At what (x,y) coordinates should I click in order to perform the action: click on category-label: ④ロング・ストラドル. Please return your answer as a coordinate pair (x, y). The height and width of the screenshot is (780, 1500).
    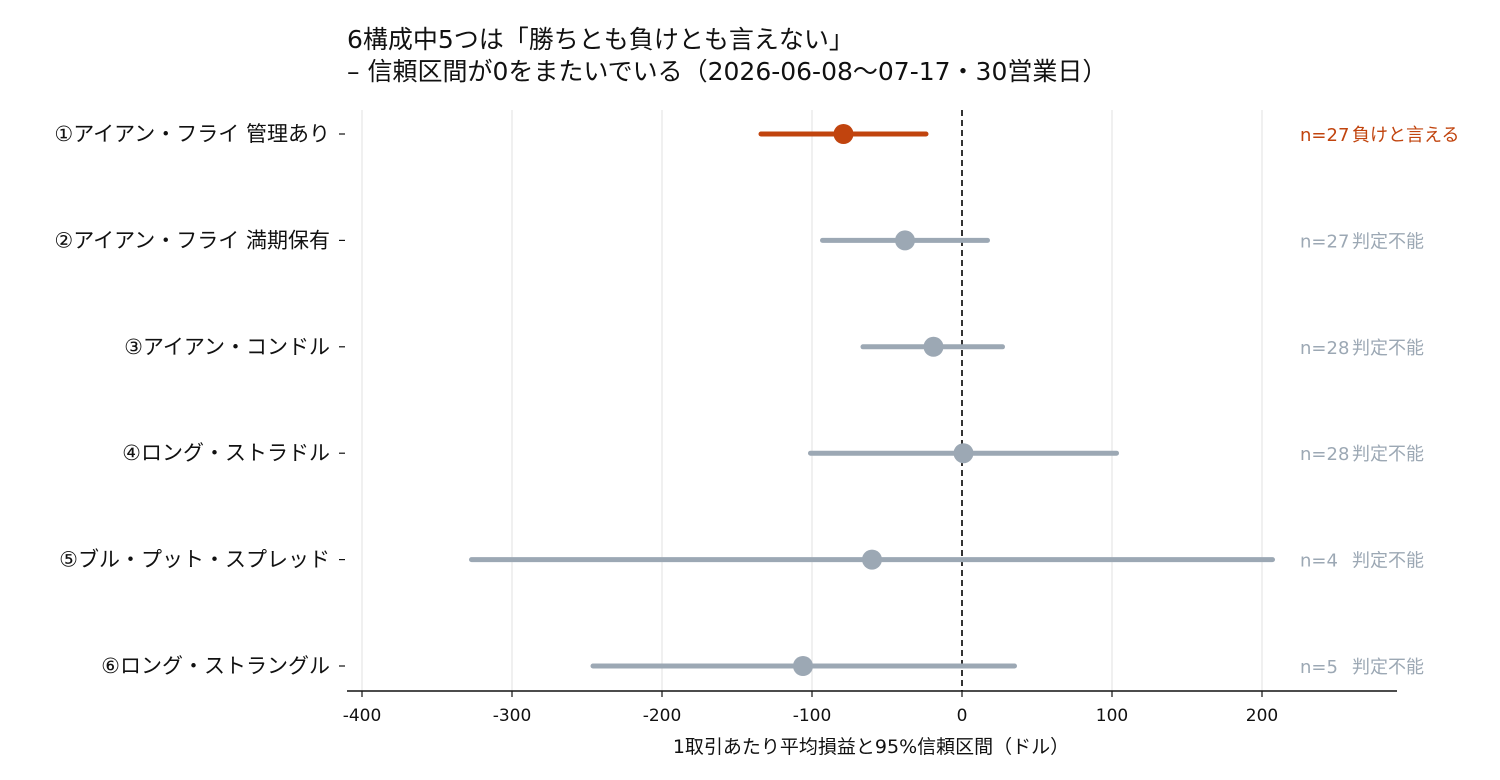
    Looking at the image, I should click on (226, 453).